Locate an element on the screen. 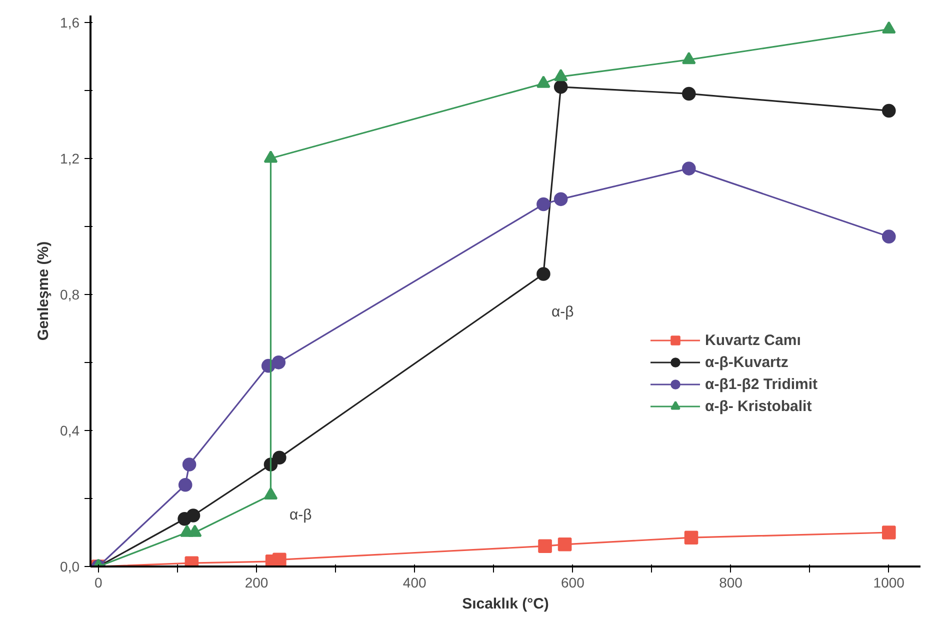 The width and height of the screenshot is (945, 622). legend-label: Kuvartz Camı is located at coordinates (753, 340).